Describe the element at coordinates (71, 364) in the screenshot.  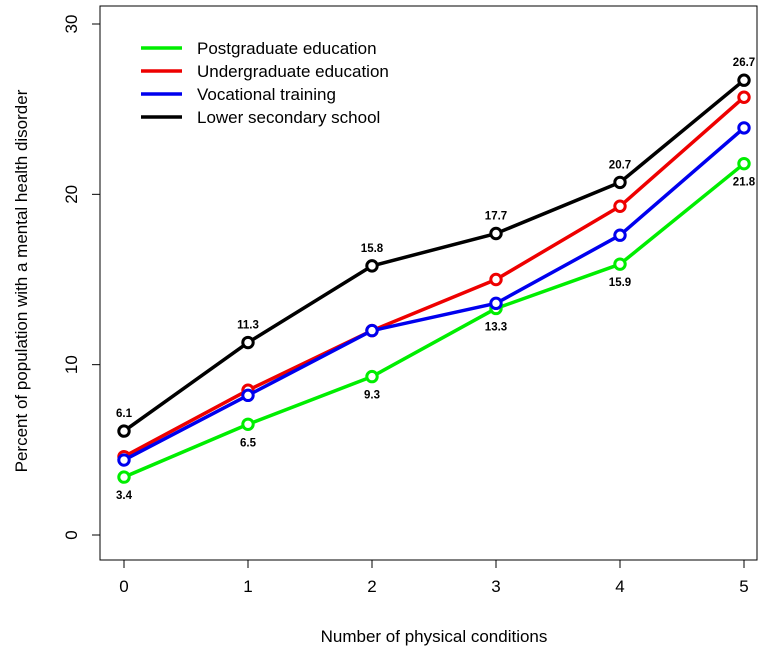
I see `y-tick-label: 10` at that location.